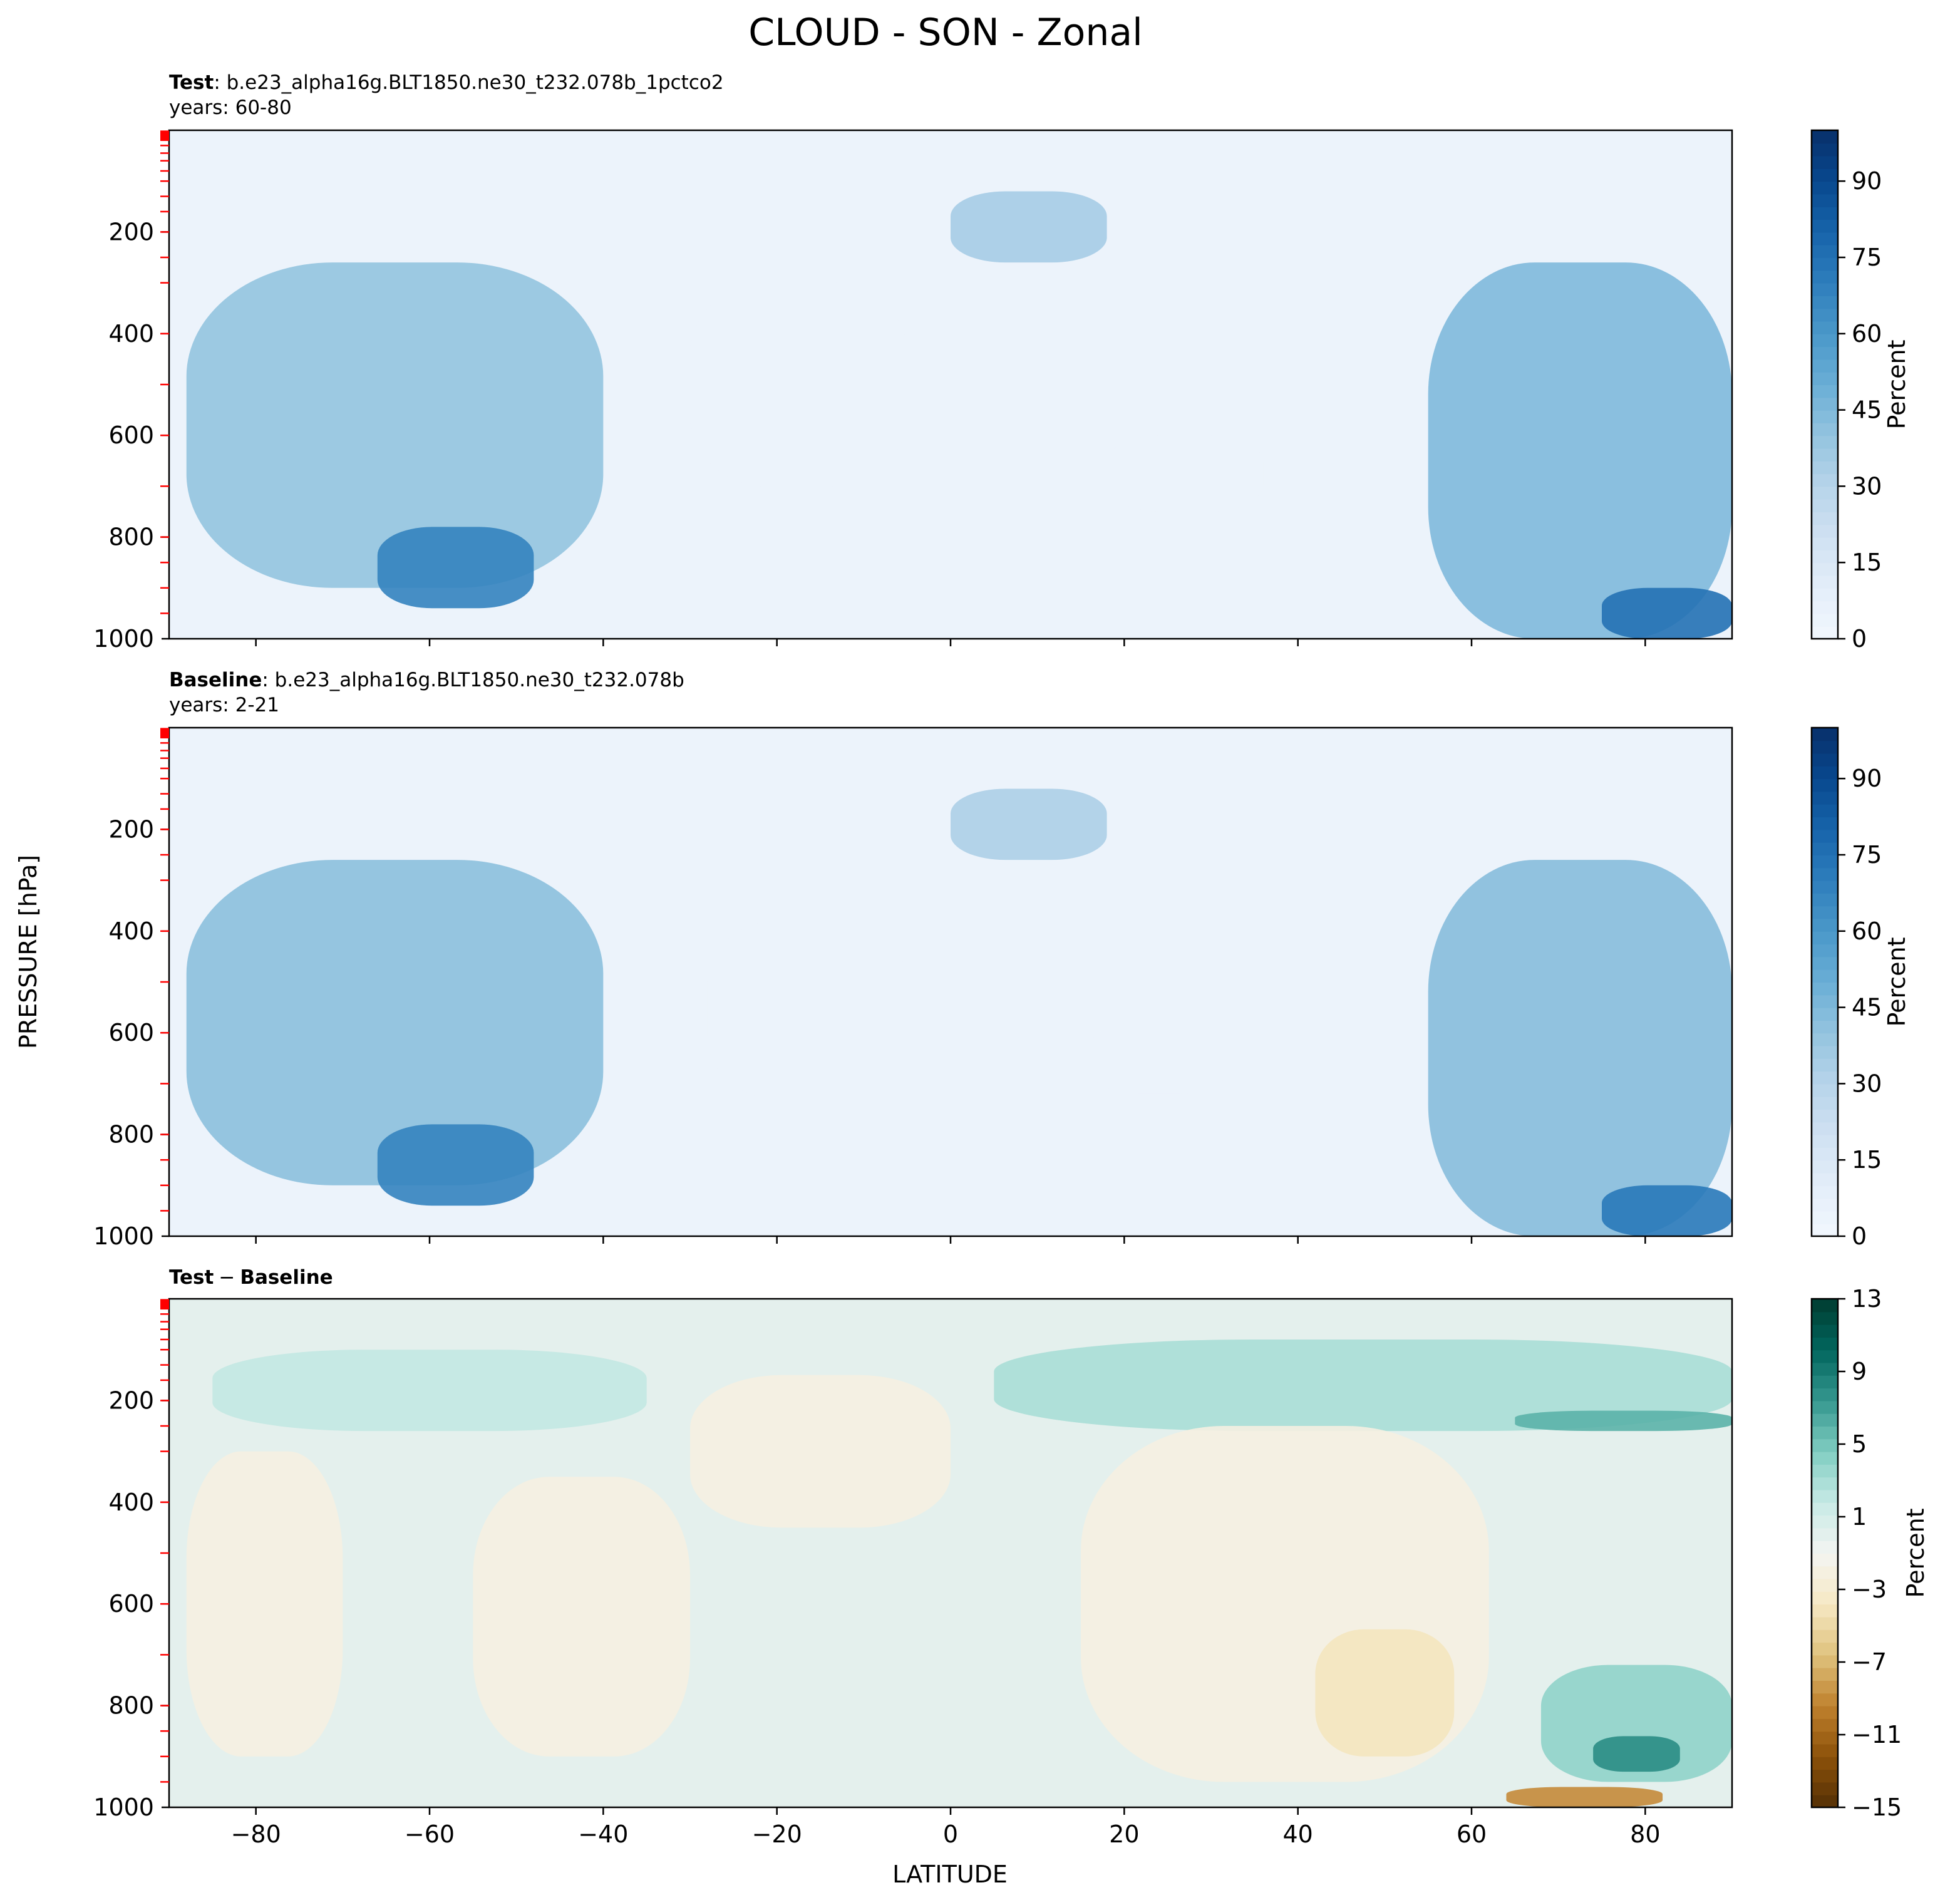  Describe the element at coordinates (131, 435) in the screenshot. I see `test-y-tick-label: 600` at that location.